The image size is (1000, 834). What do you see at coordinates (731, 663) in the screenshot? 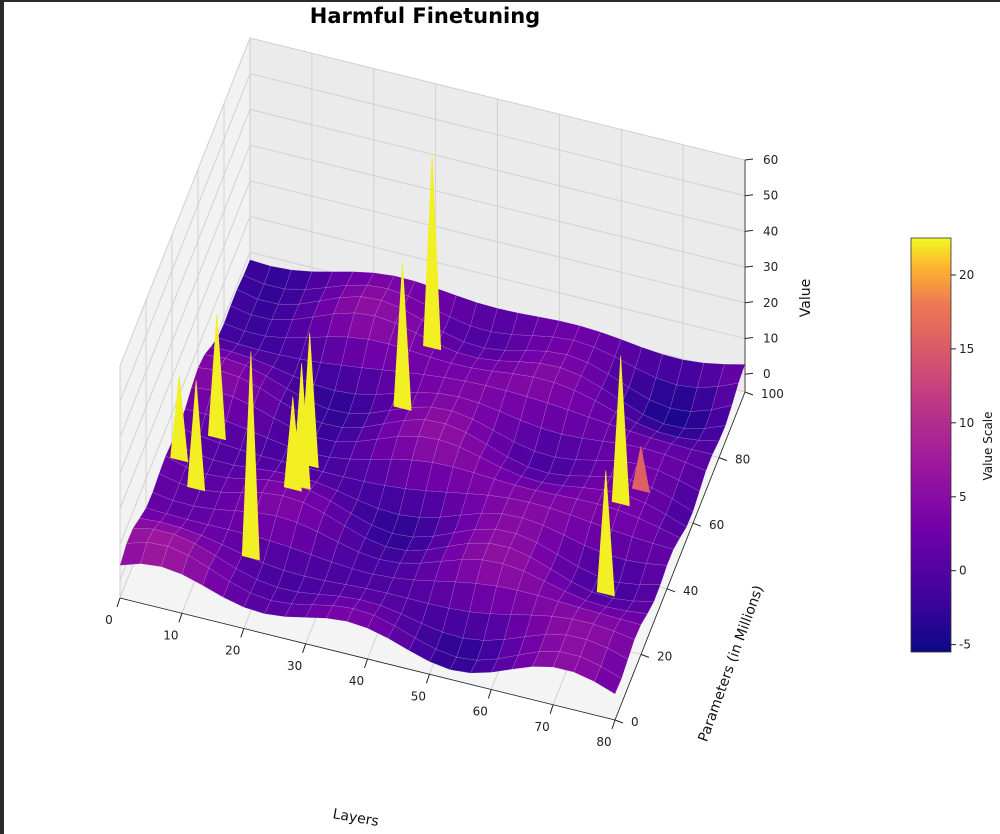
I see `y-axis-label: Parameters (in Millions)` at bounding box center [731, 663].